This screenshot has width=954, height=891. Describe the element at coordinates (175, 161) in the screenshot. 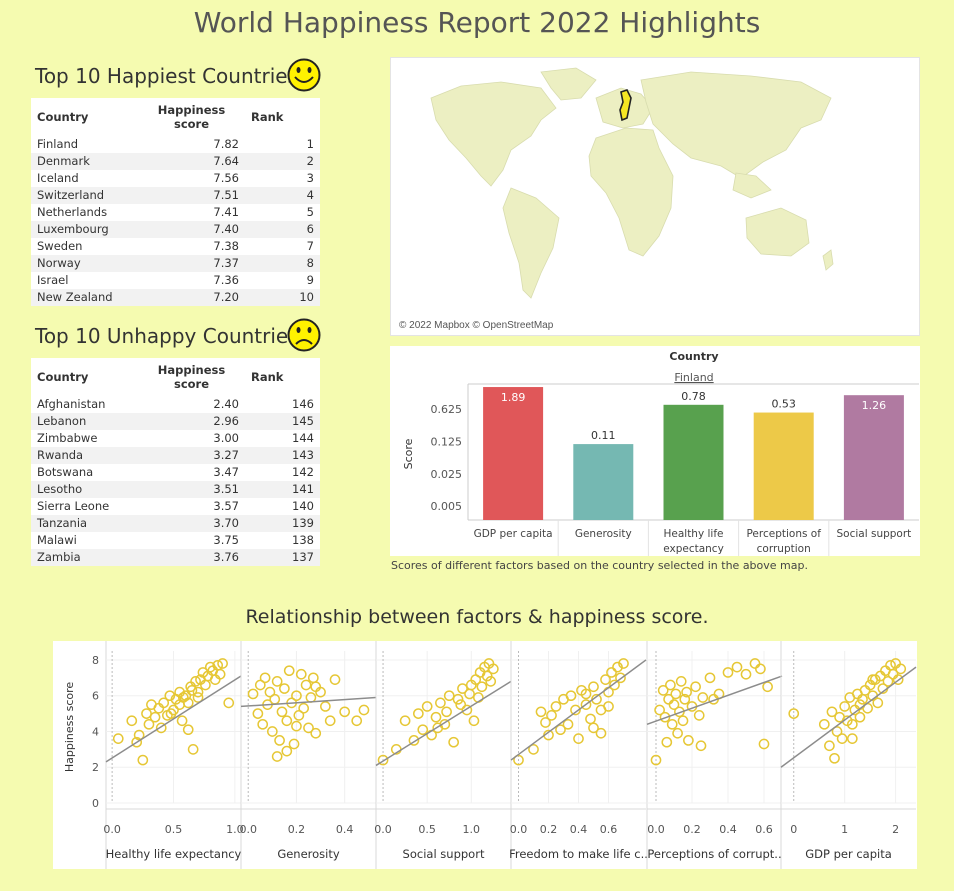

I see `table-row: Denmark 7.64 2` at that location.